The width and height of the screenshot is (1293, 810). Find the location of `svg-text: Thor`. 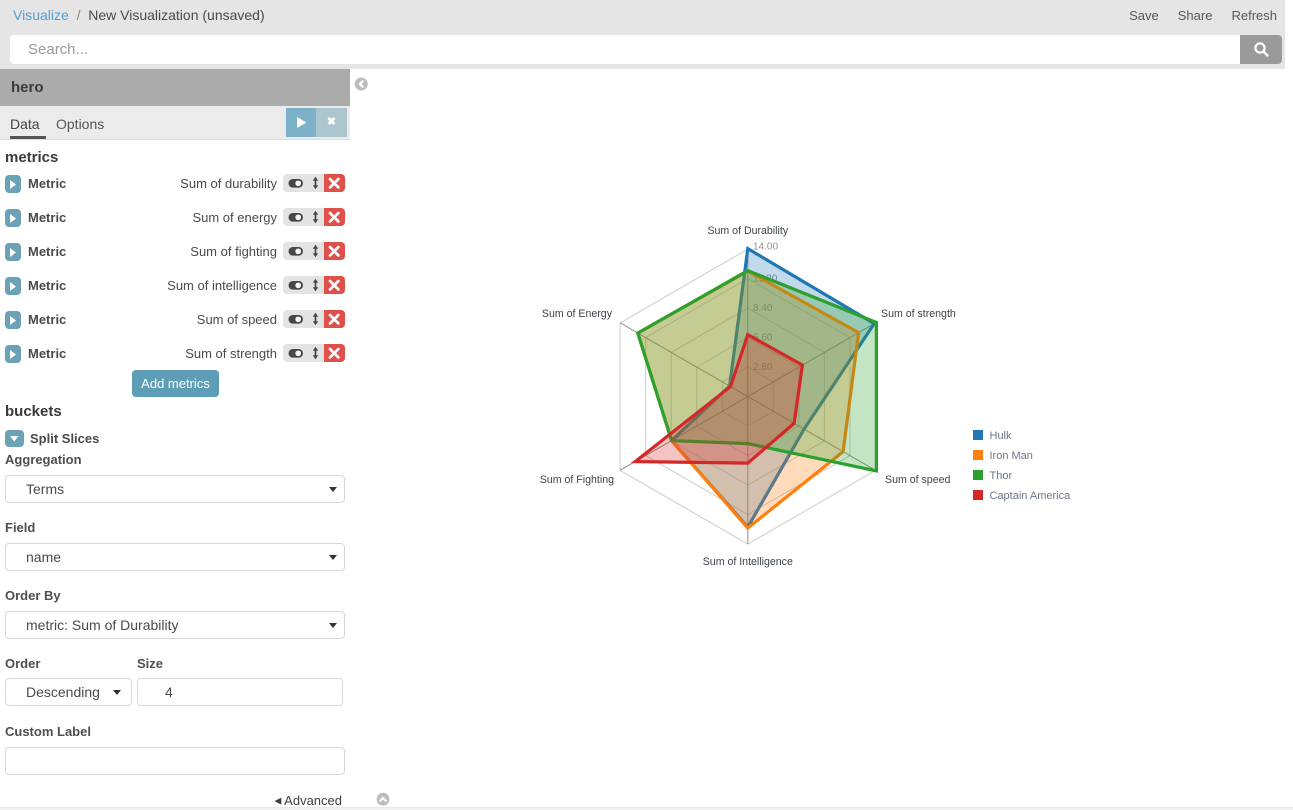

svg-text: Thor is located at coordinates (1001, 476).